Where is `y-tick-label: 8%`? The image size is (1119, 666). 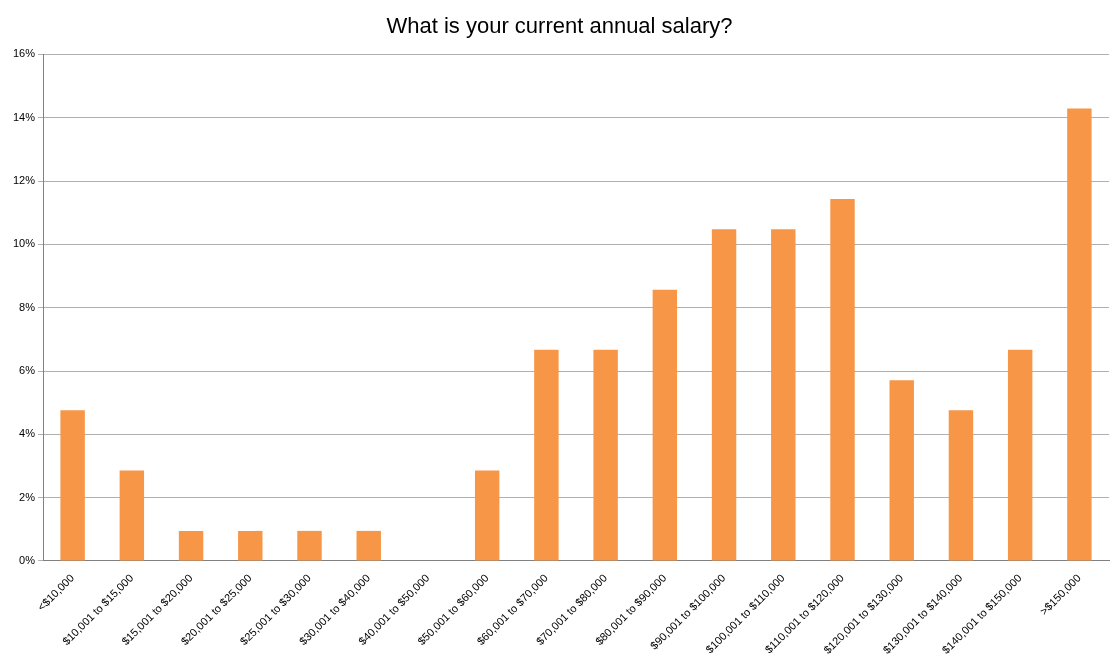 y-tick-label: 8% is located at coordinates (27, 306).